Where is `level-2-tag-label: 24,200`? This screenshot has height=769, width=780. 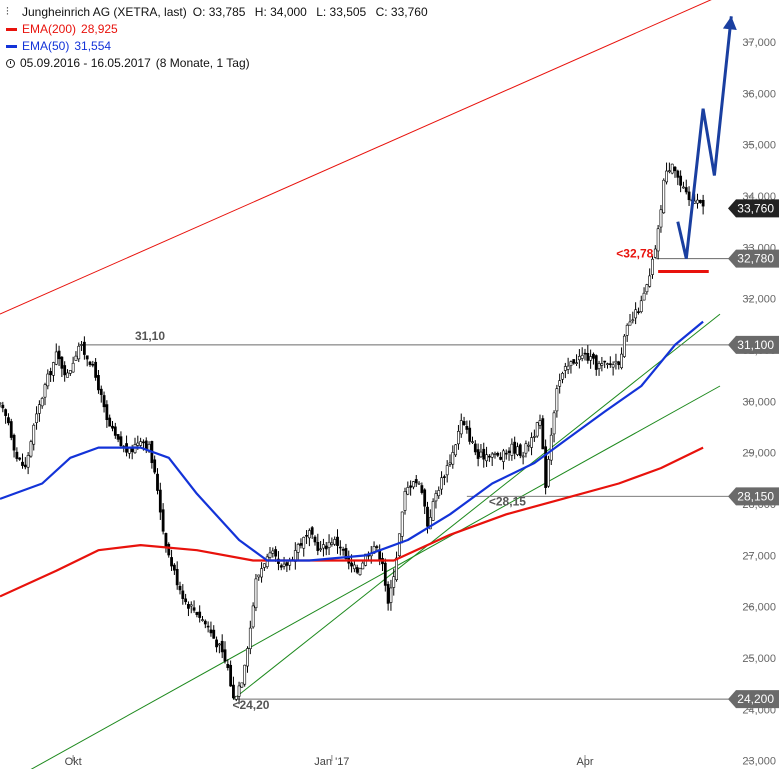 level-2-tag-label: 24,200 is located at coordinates (755, 699).